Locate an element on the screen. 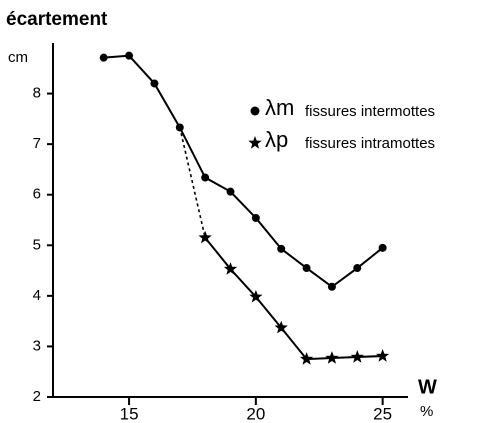 Image resolution: width=496 pixels, height=423 pixels. chart-title: écartement is located at coordinates (57, 19).